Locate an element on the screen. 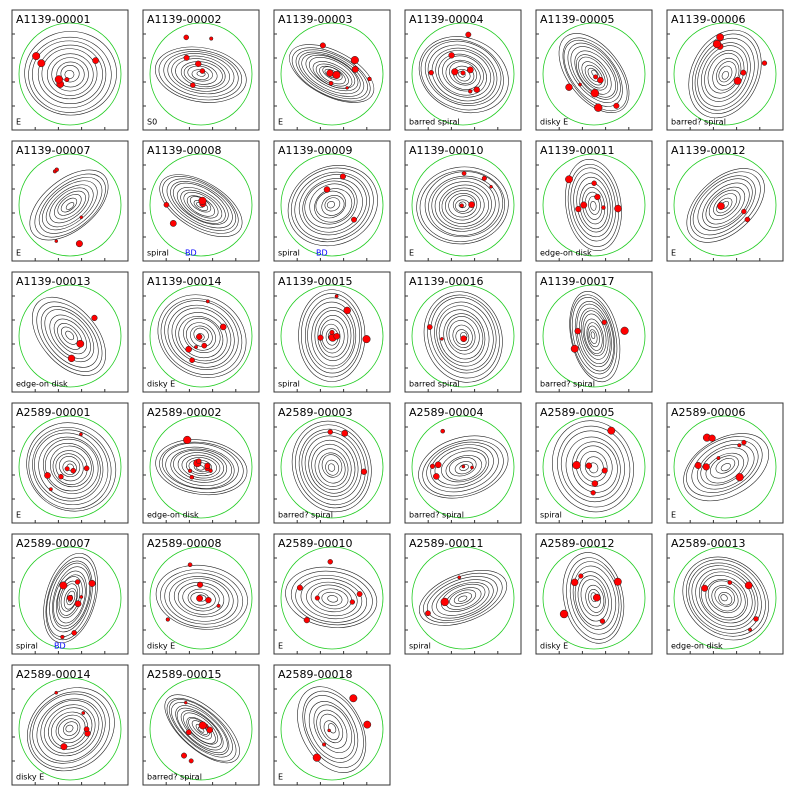  panel: A1139-00010 E is located at coordinates (463, 201).